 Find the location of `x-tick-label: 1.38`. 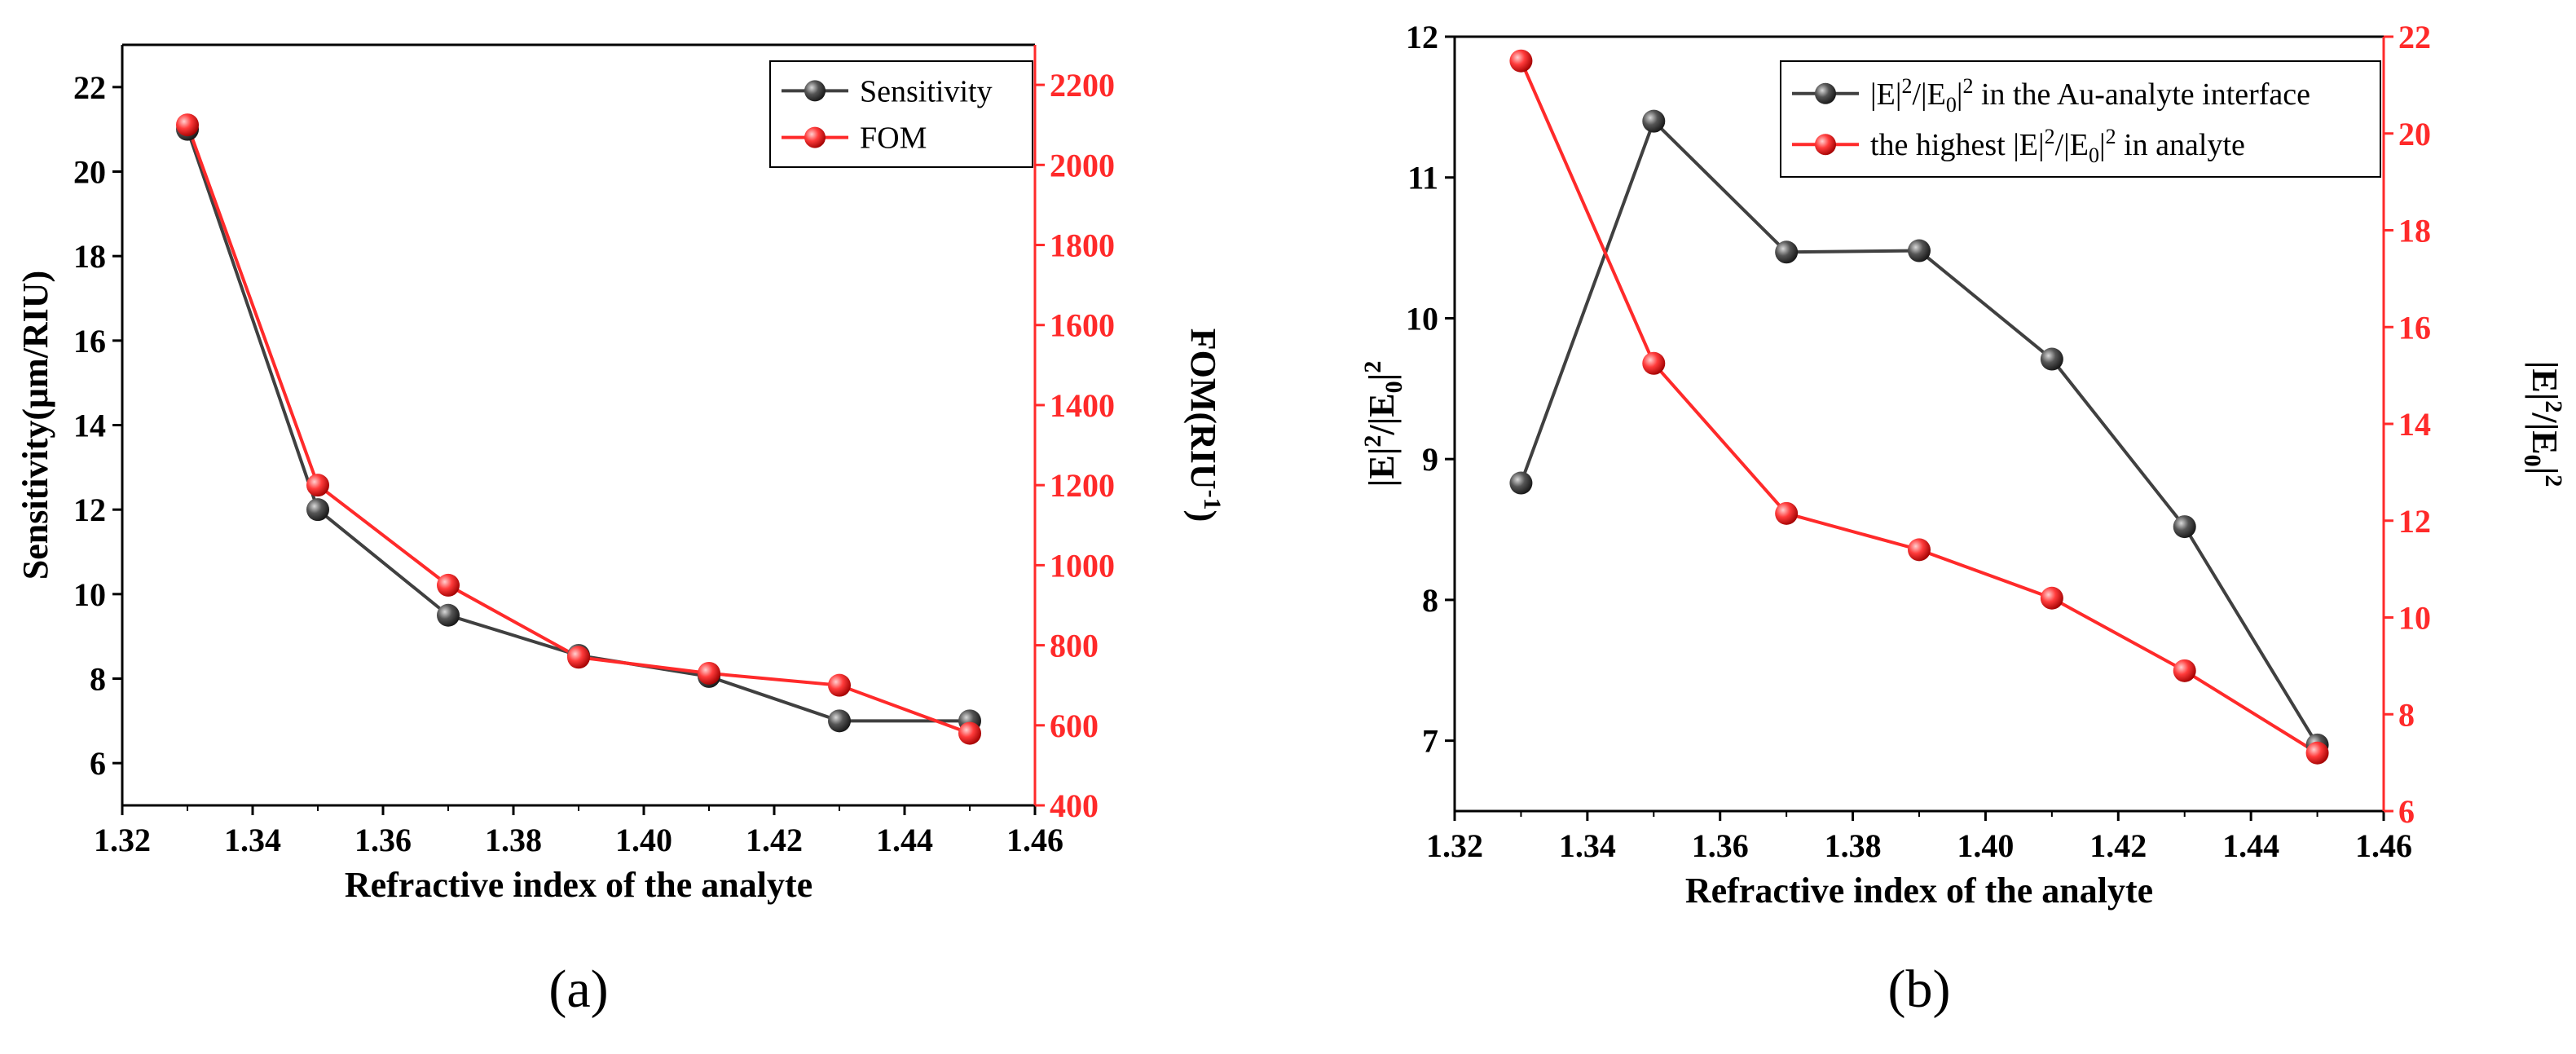

x-tick-label: 1.38 is located at coordinates (513, 840).